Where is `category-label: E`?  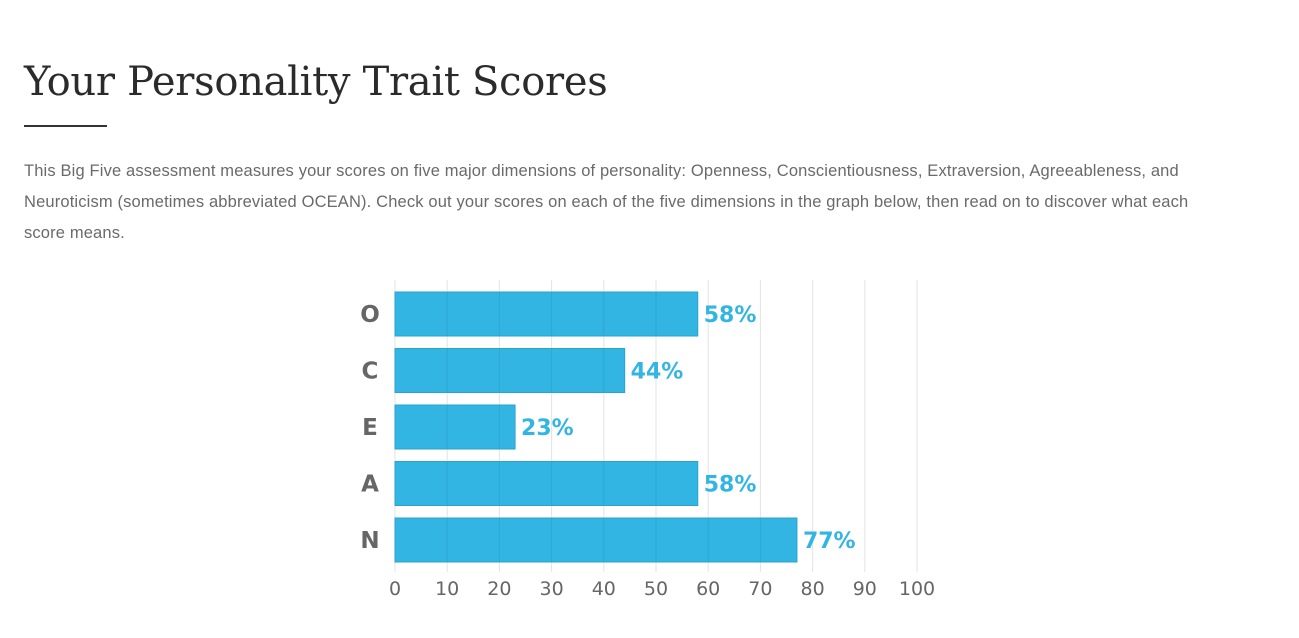
category-label: E is located at coordinates (370, 428).